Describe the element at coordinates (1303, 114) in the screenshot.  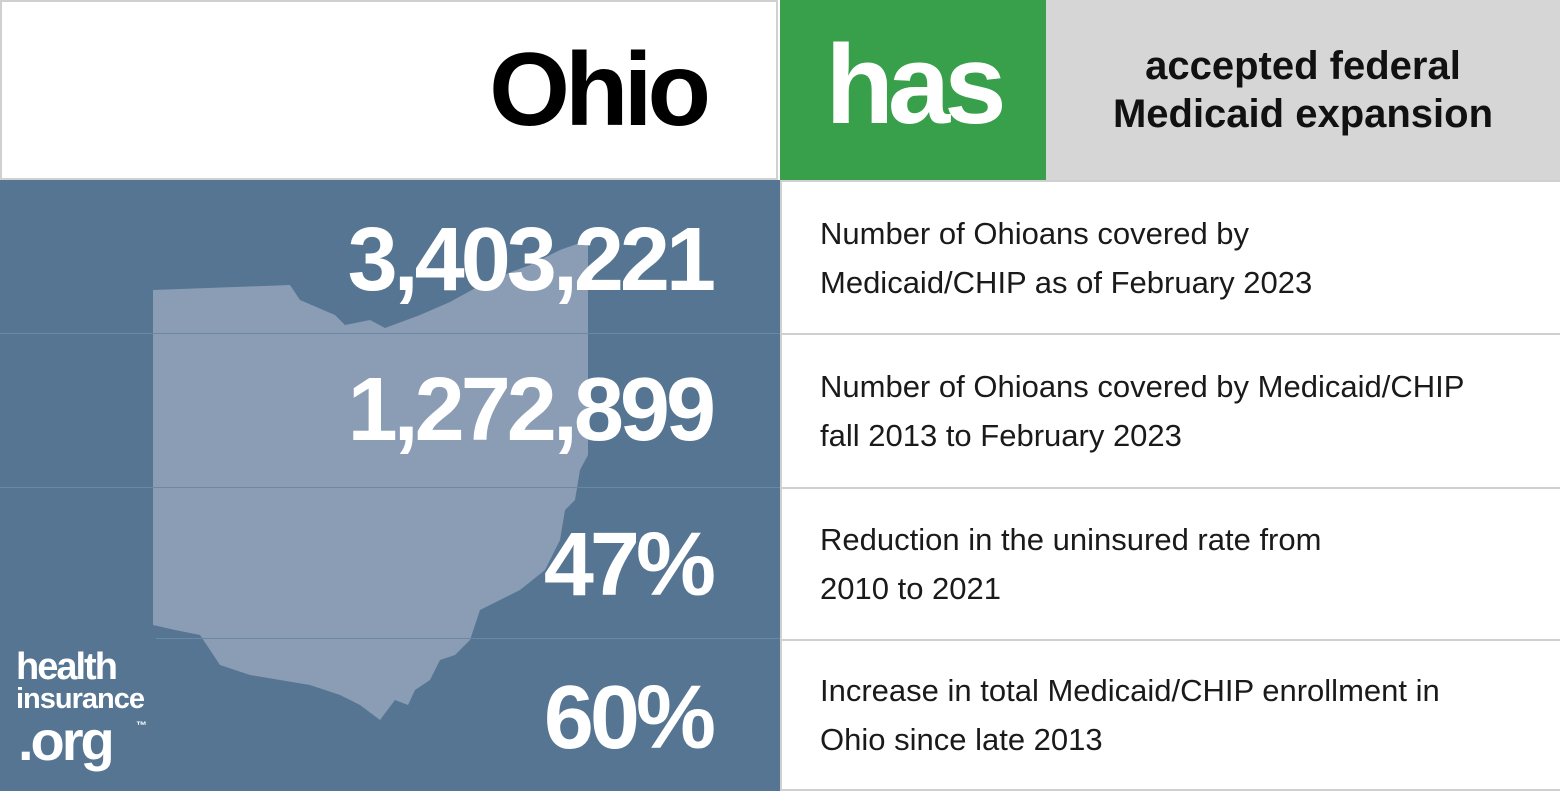
I see `description-line: Medicaid expansion` at that location.